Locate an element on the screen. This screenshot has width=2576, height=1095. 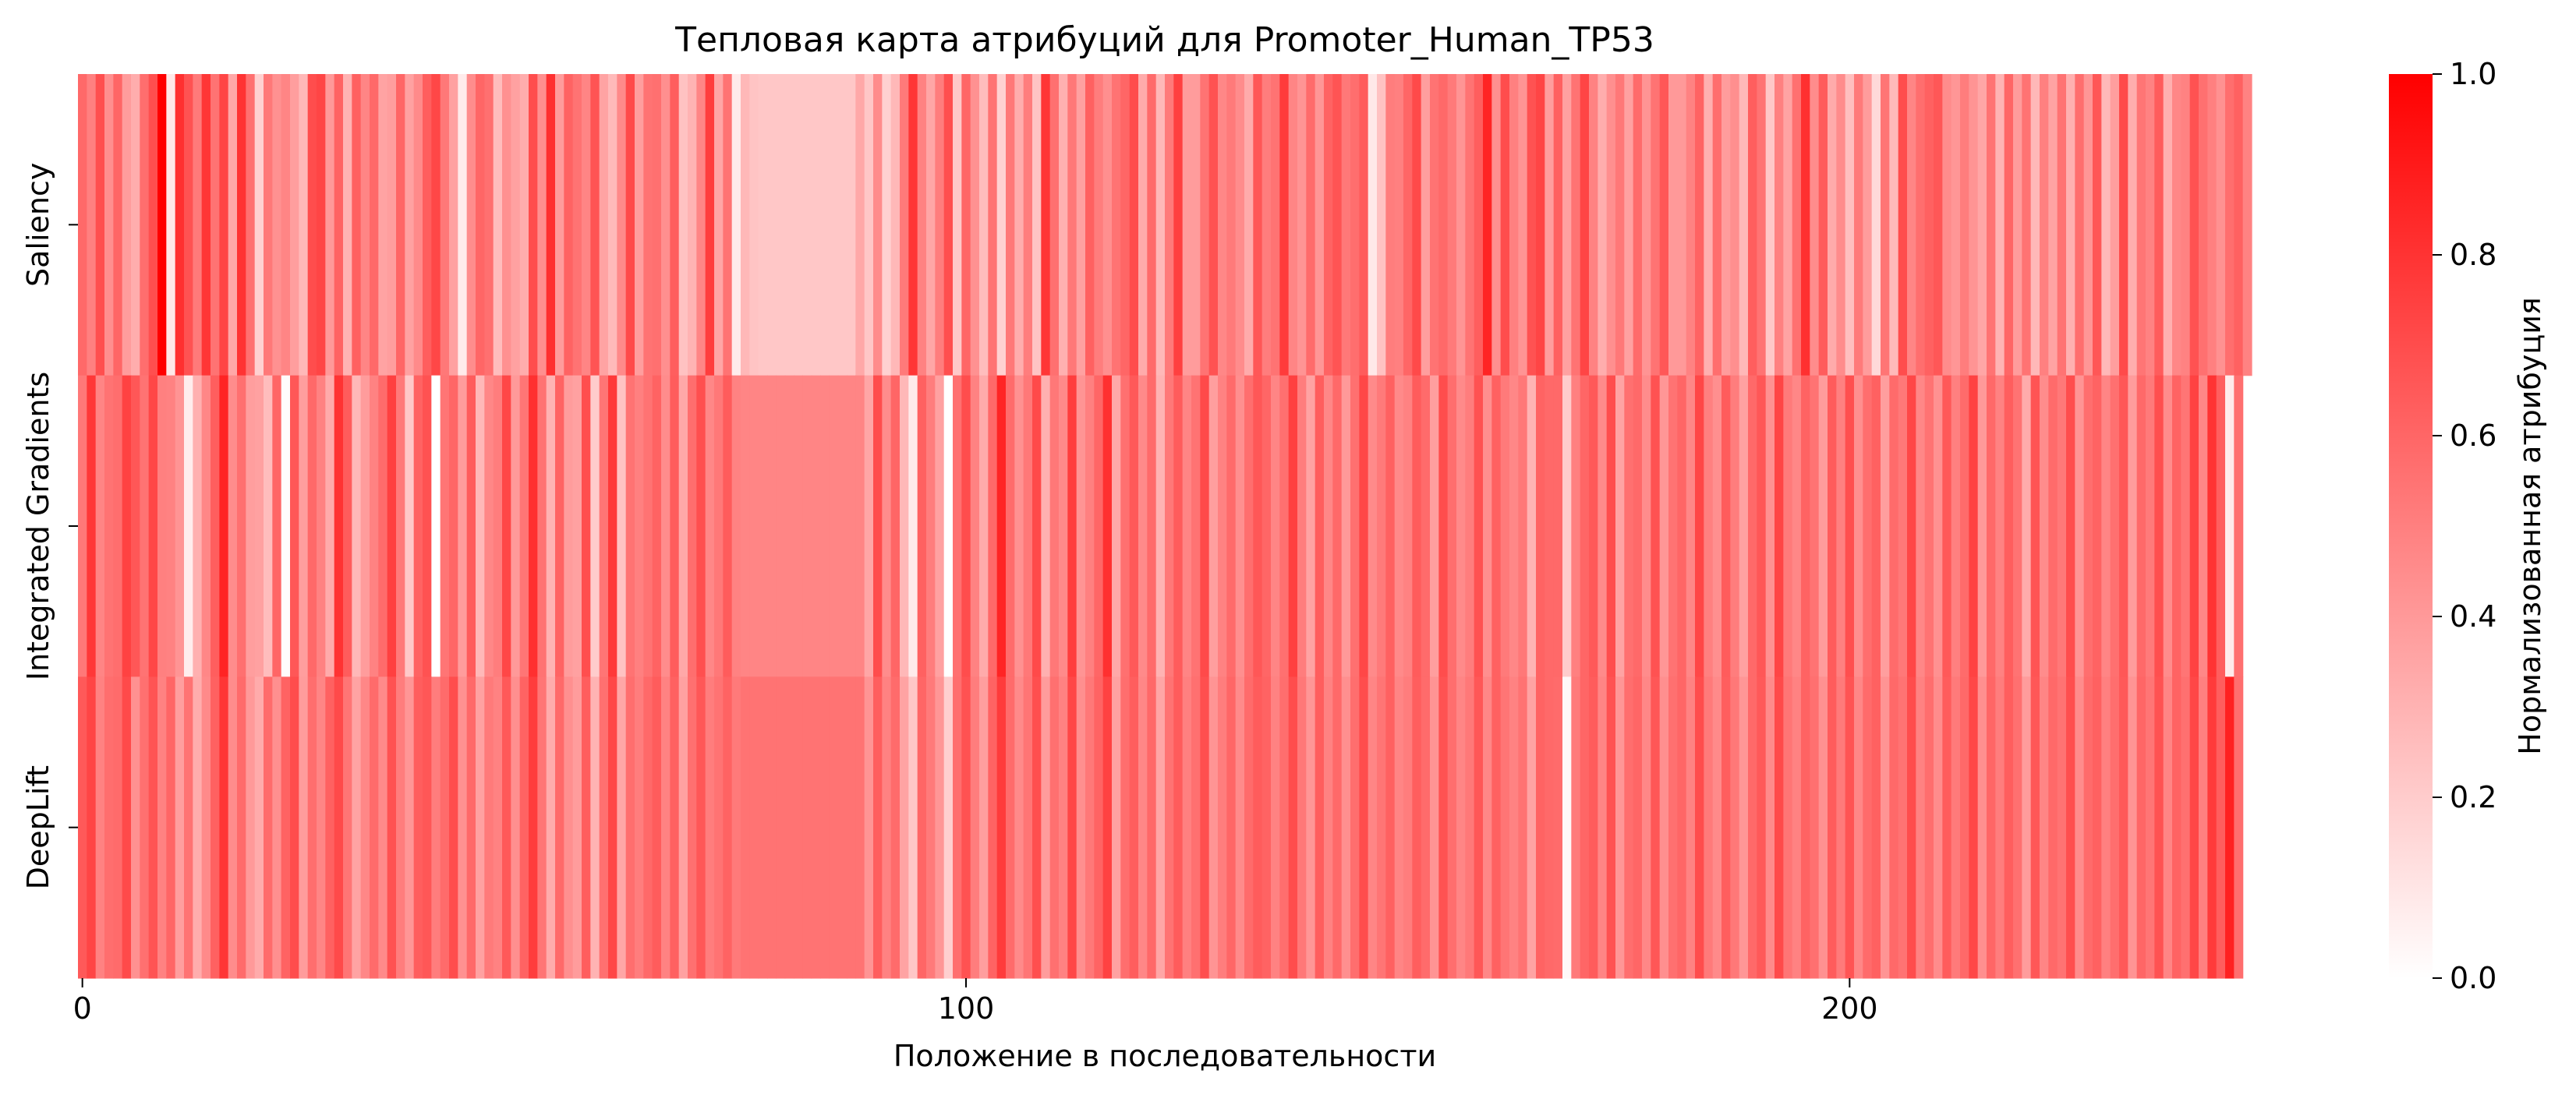
colorbar-tick-label: 0.8 is located at coordinates (2473, 255).